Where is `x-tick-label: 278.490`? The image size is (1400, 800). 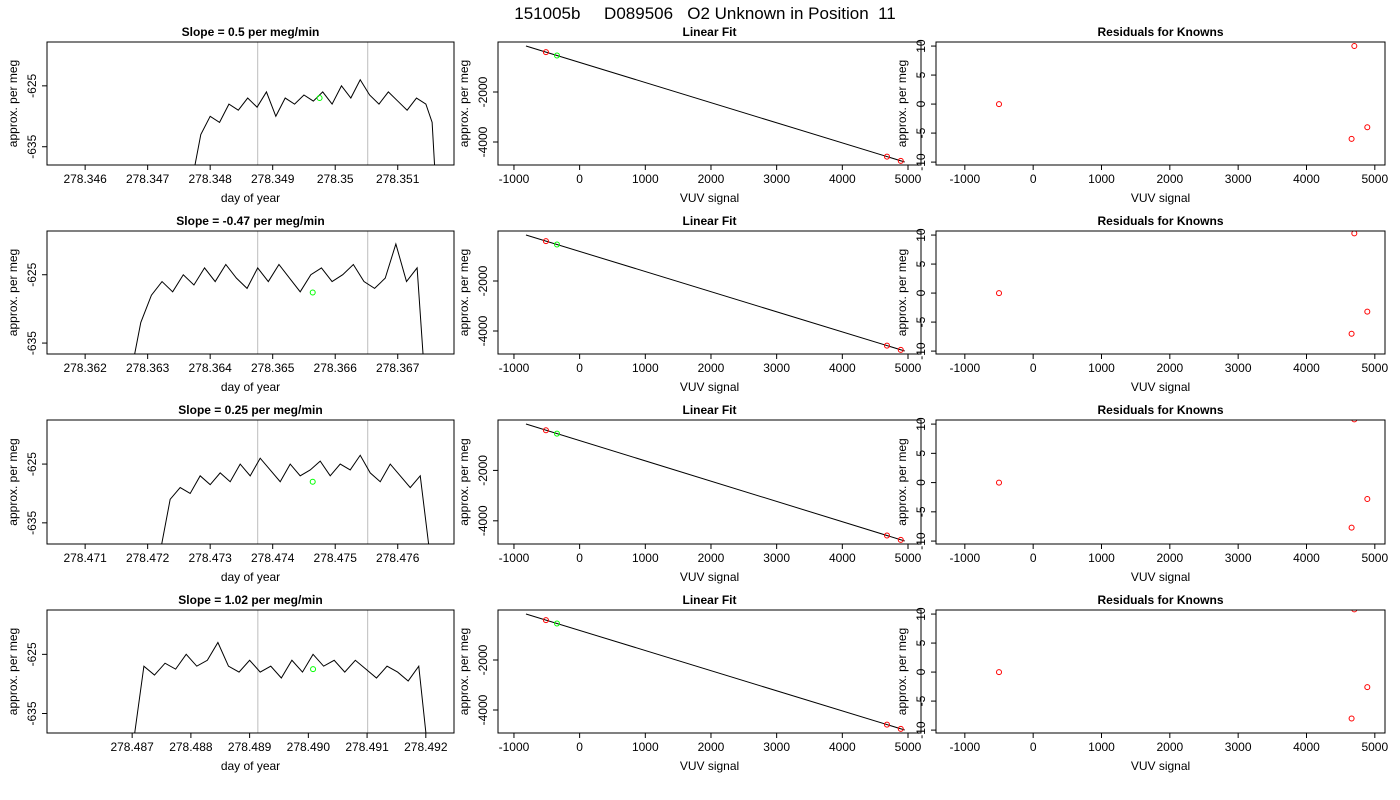 x-tick-label: 278.490 is located at coordinates (309, 747).